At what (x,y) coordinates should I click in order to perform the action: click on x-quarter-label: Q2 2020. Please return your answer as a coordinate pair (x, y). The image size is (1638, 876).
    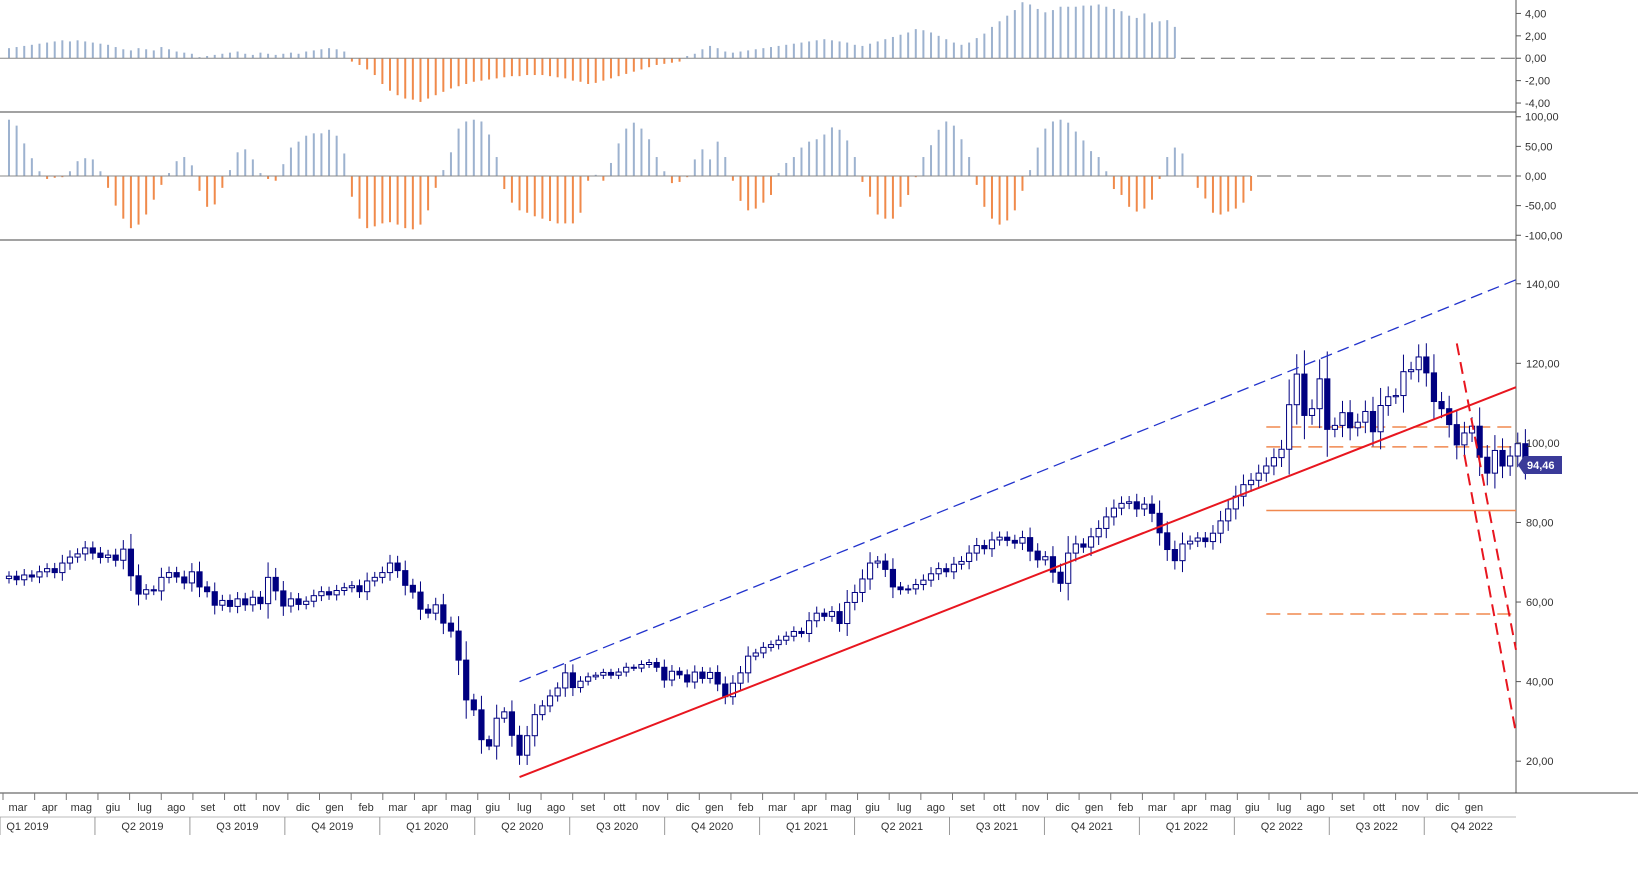
    Looking at the image, I should click on (522, 827).